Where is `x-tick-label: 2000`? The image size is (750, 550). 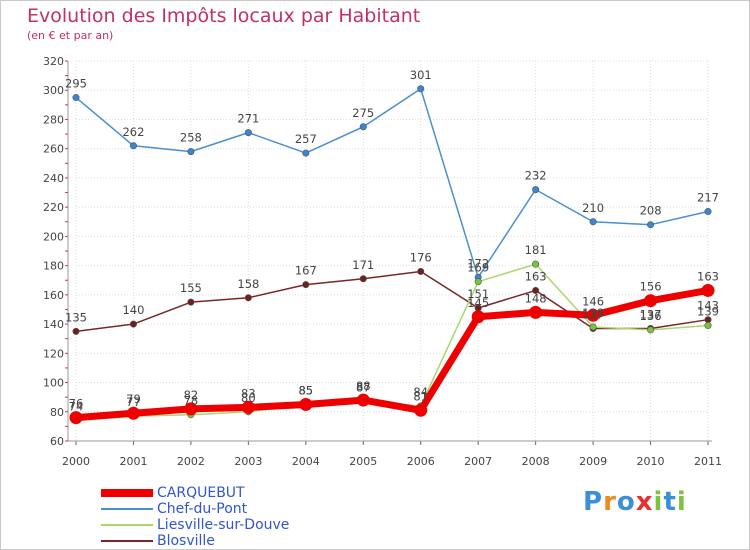 x-tick-label: 2000 is located at coordinates (76, 461).